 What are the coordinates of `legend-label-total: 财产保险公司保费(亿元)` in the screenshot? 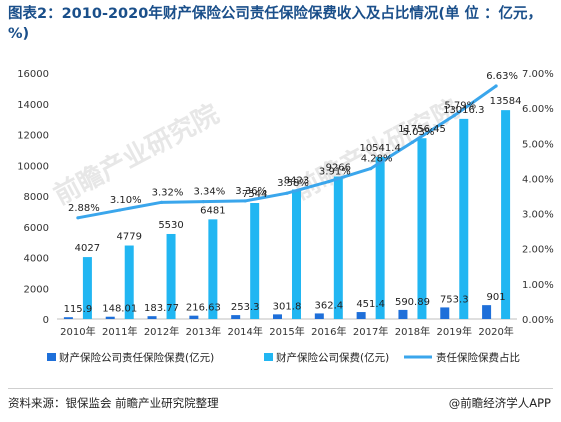 It's located at (332, 357).